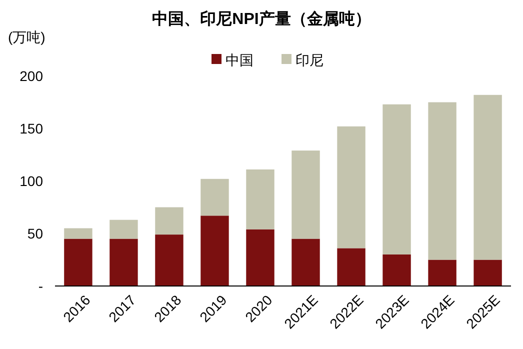  I want to click on y-axis-title: (万吨), so click(27, 37).